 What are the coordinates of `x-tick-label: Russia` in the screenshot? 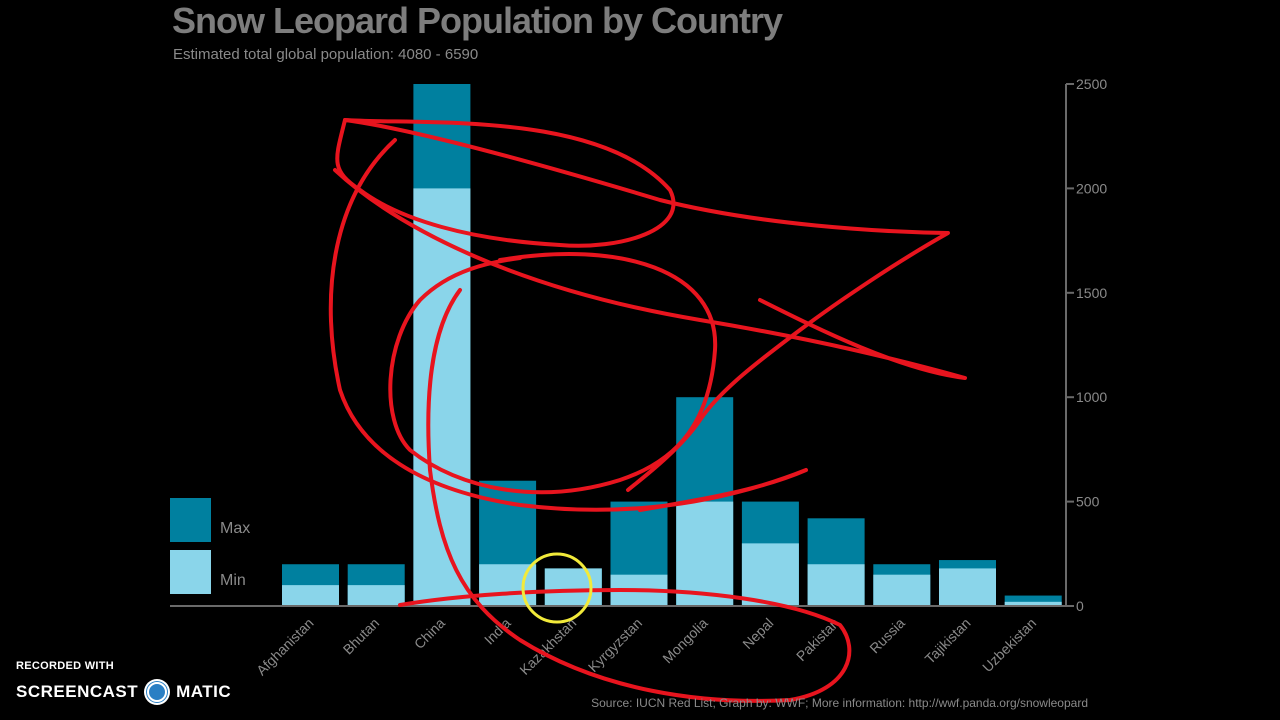 It's located at (887, 636).